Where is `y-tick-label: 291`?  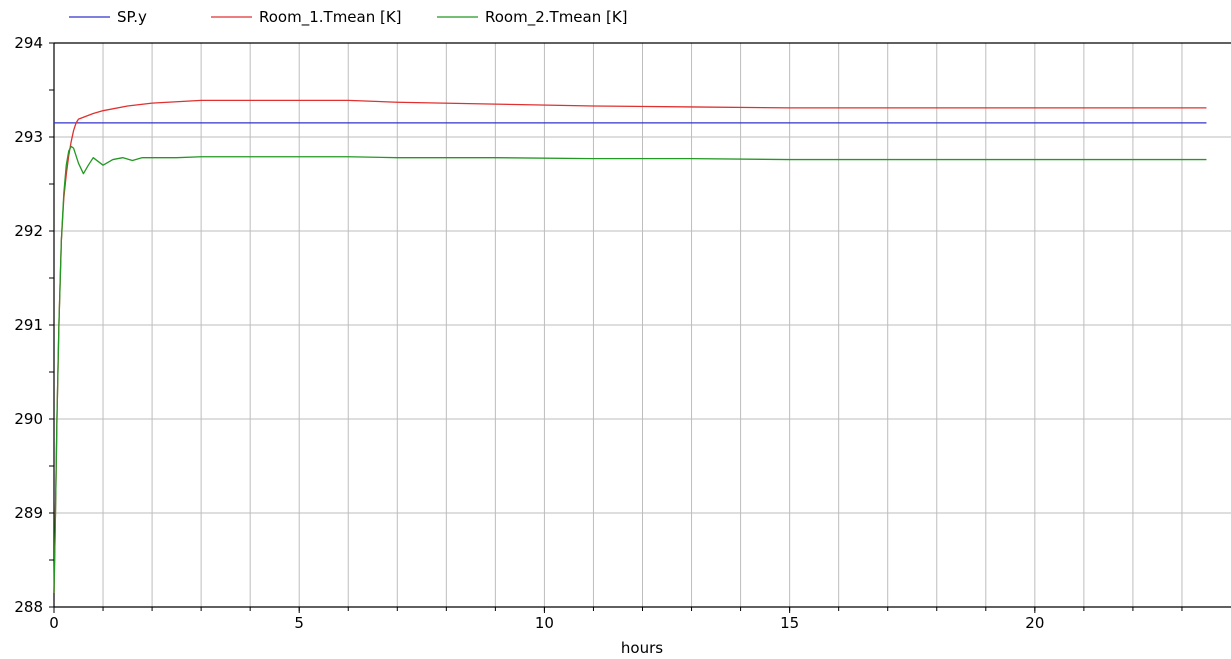
y-tick-label: 291 is located at coordinates (28, 325).